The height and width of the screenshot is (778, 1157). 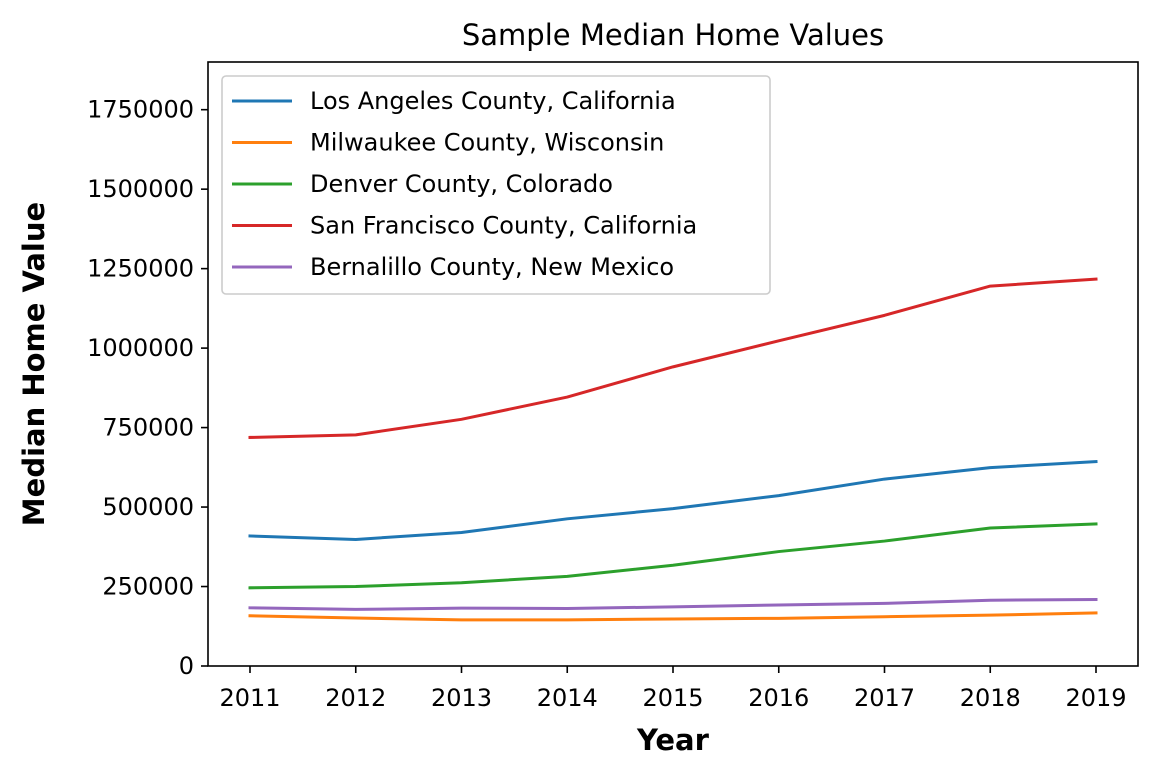 I want to click on x-axis-label: Year, so click(x=673, y=740).